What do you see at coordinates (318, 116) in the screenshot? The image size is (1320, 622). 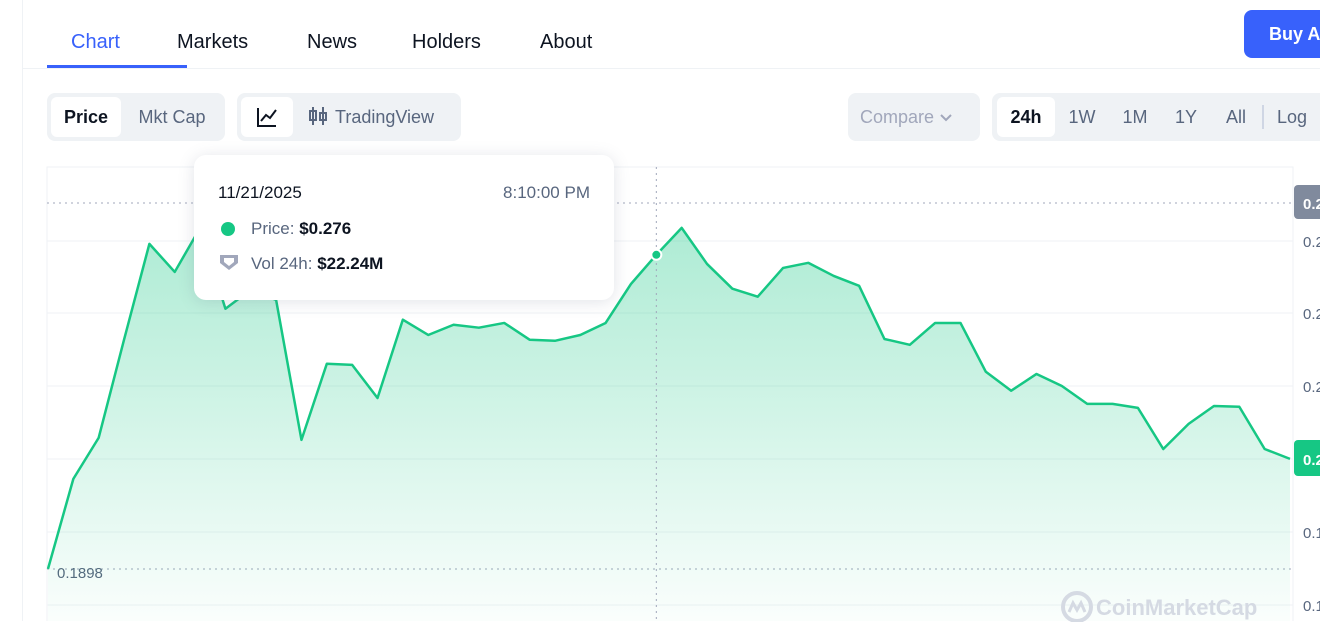 I see `candle-icon` at bounding box center [318, 116].